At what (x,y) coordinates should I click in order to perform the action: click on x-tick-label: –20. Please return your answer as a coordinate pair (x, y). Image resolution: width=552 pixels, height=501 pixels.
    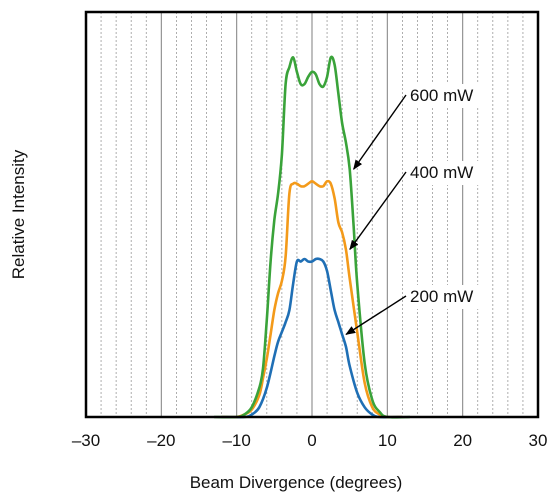
    Looking at the image, I should click on (161, 440).